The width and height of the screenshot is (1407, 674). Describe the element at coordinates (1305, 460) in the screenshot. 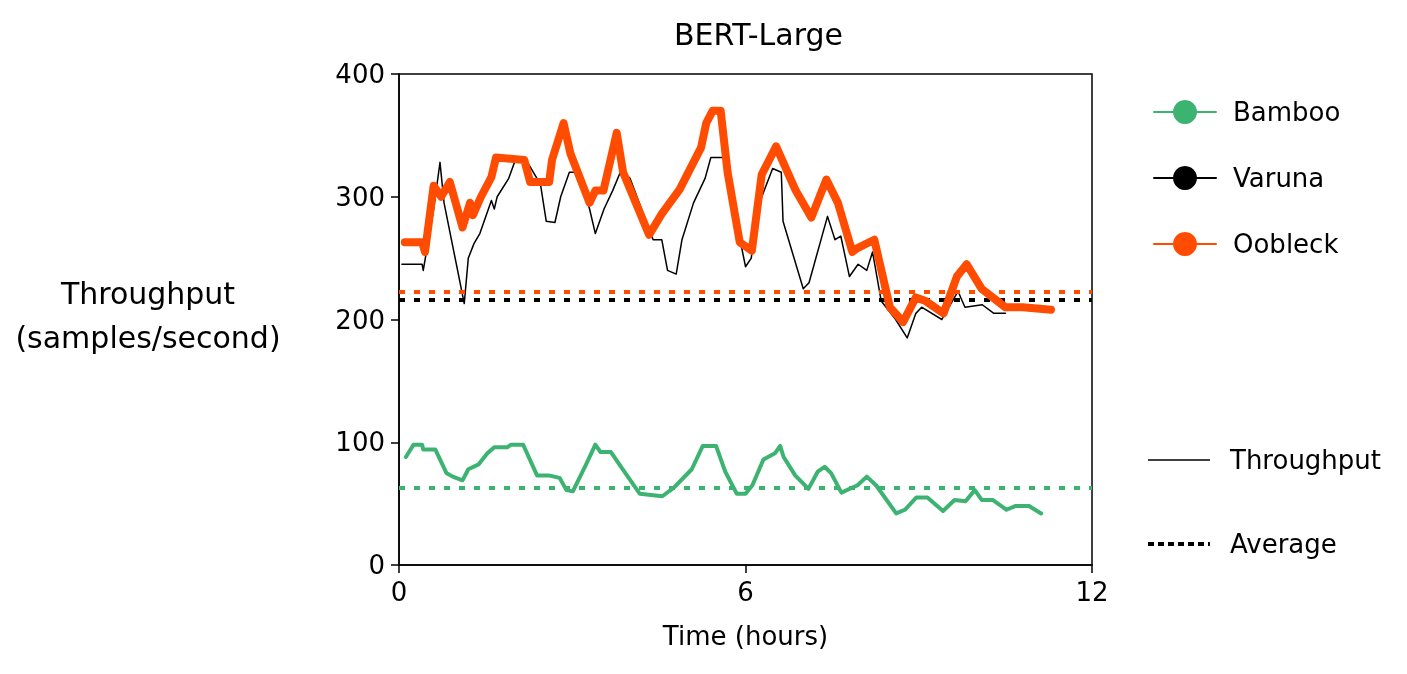

I see `text: Throughput` at that location.